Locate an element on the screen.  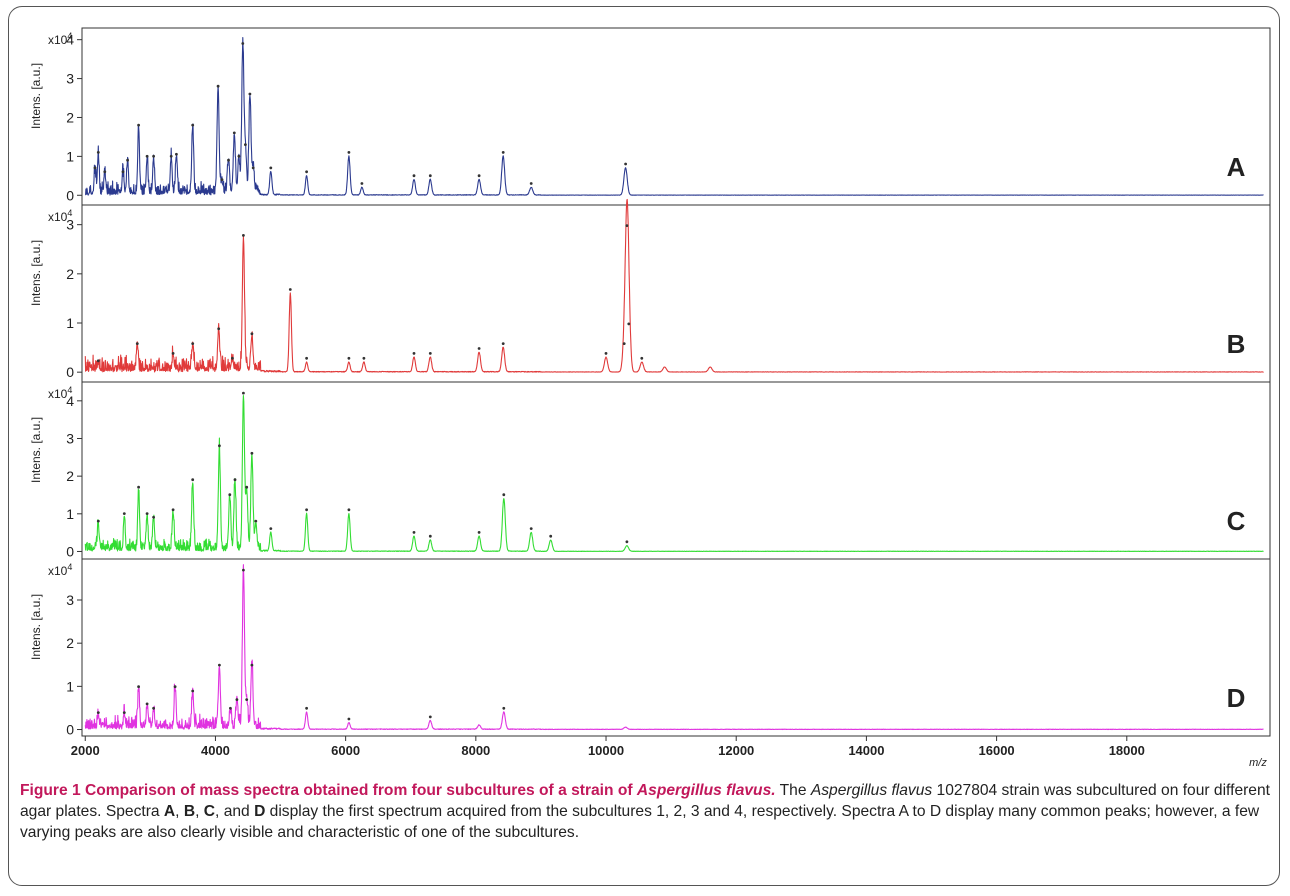
x-tick-label-4000: 4000 is located at coordinates (215, 750).